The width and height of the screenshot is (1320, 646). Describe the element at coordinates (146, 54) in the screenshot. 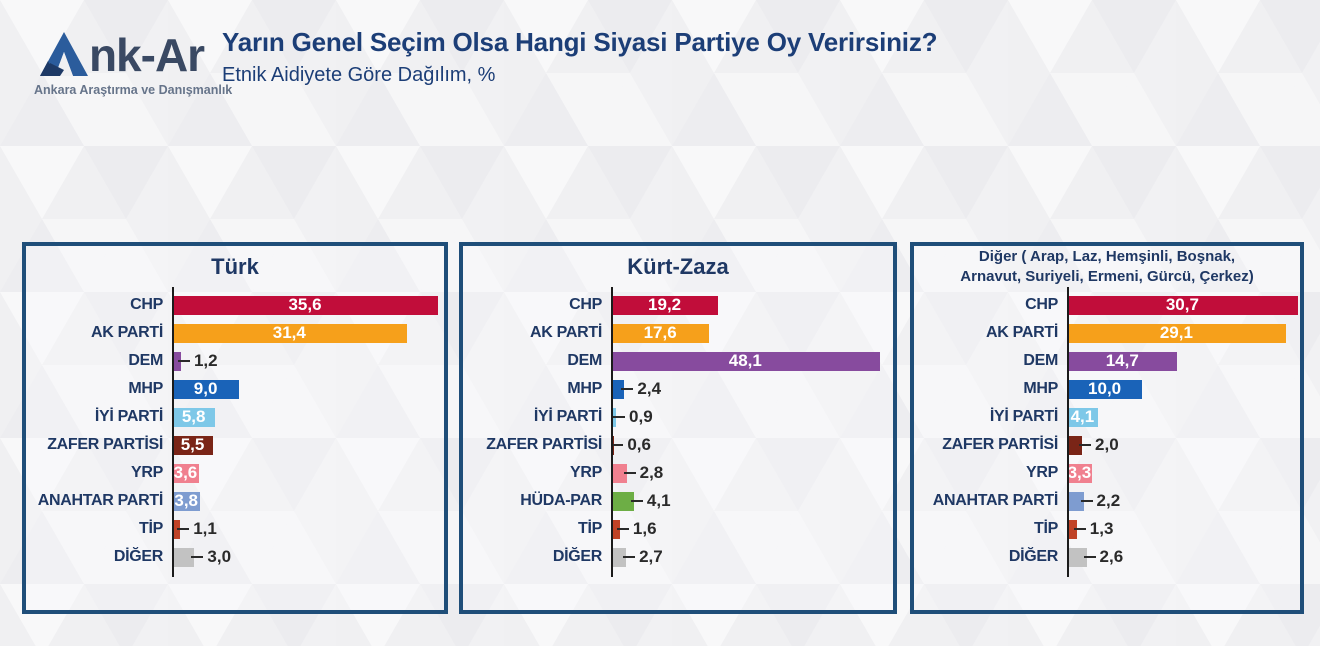

I see `logo-wordmark: nk-Ar` at that location.